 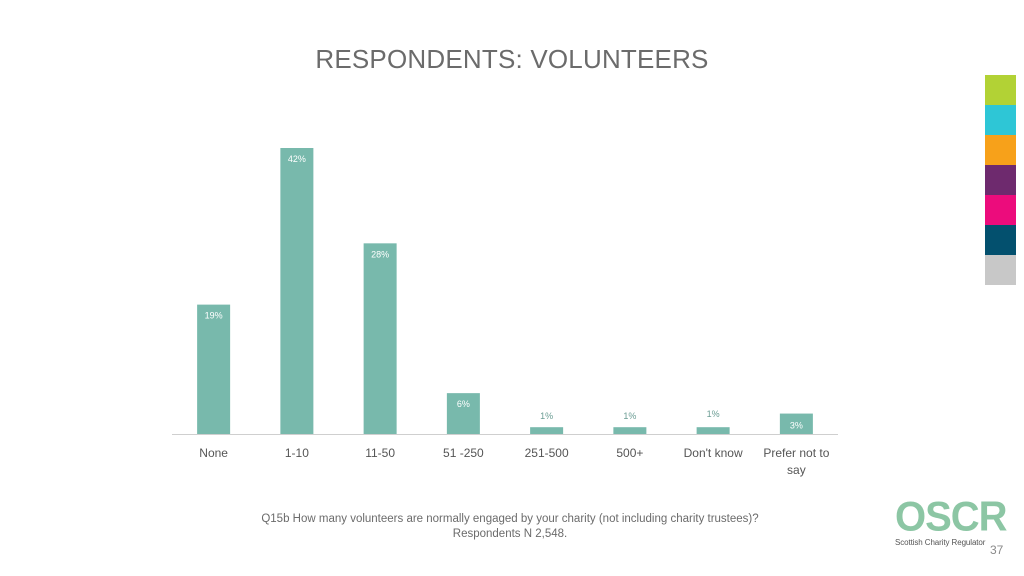 I want to click on category-label: Don't know, so click(x=713, y=453).